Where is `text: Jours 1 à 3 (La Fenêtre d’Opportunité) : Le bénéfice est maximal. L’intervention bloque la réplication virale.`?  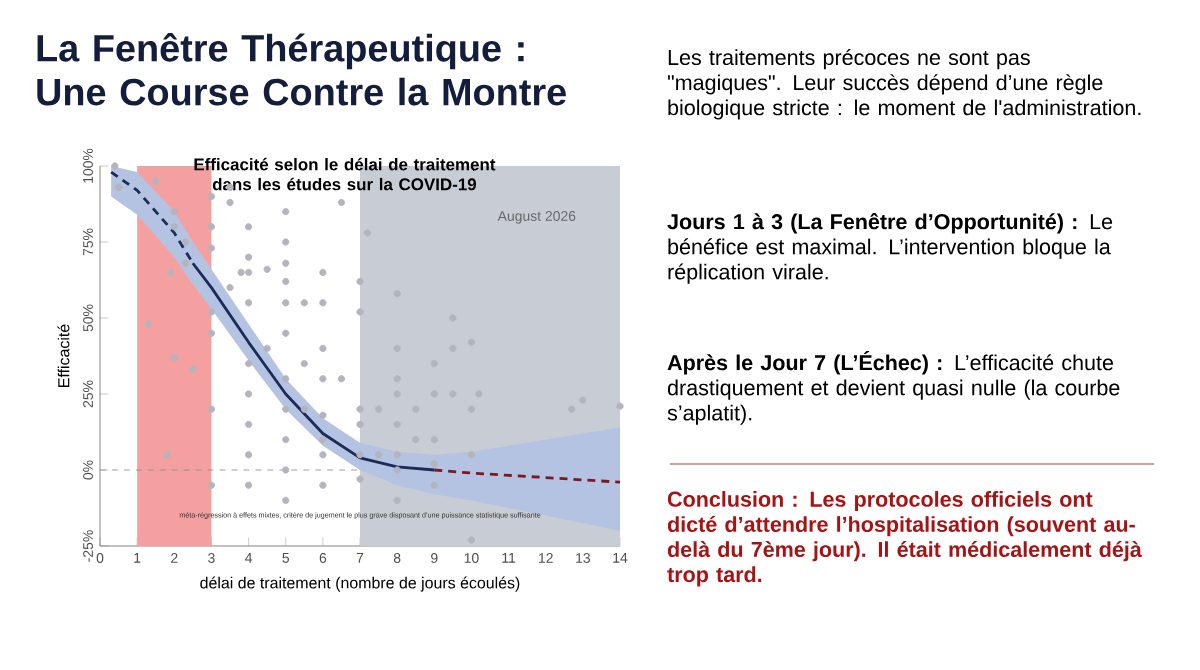
text: Jours 1 à 3 (La Fenêtre d’Opportunité) : Le bénéfice est maximal. L’intervention bloque la réplication virale. is located at coordinates (890, 248).